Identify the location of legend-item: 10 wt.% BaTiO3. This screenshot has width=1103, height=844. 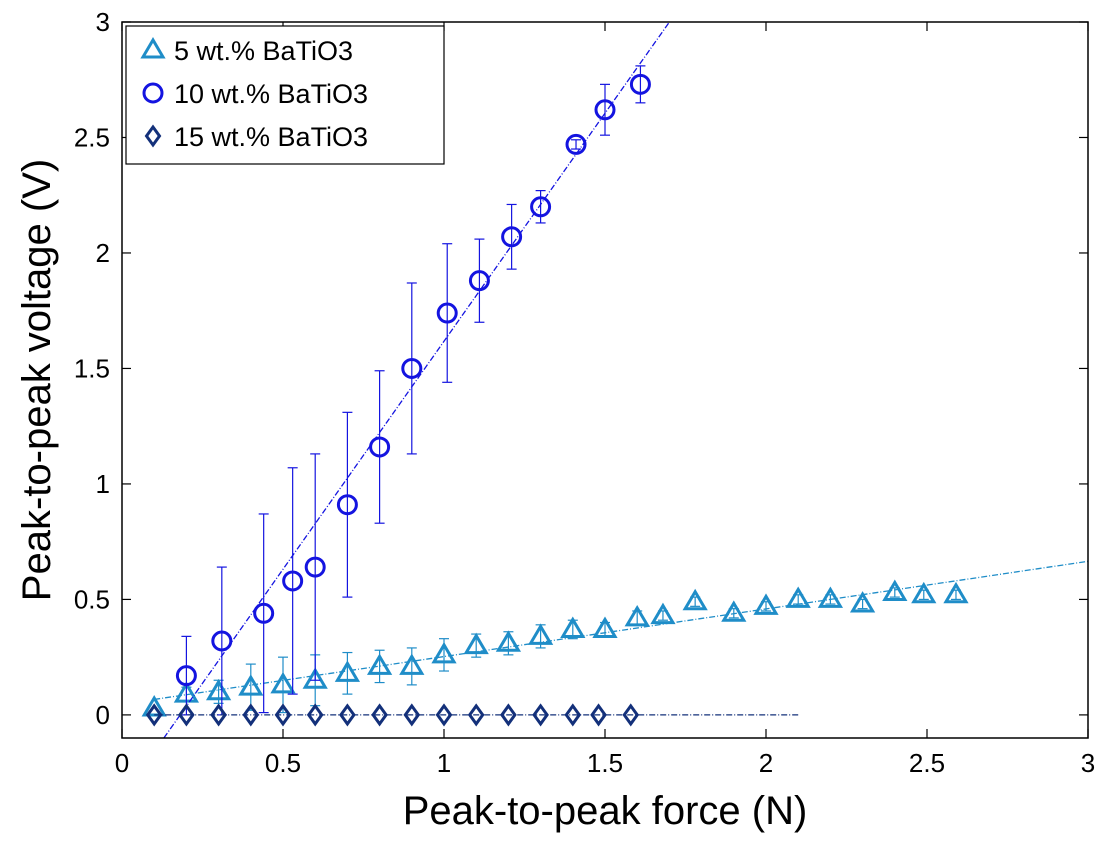
(255, 94).